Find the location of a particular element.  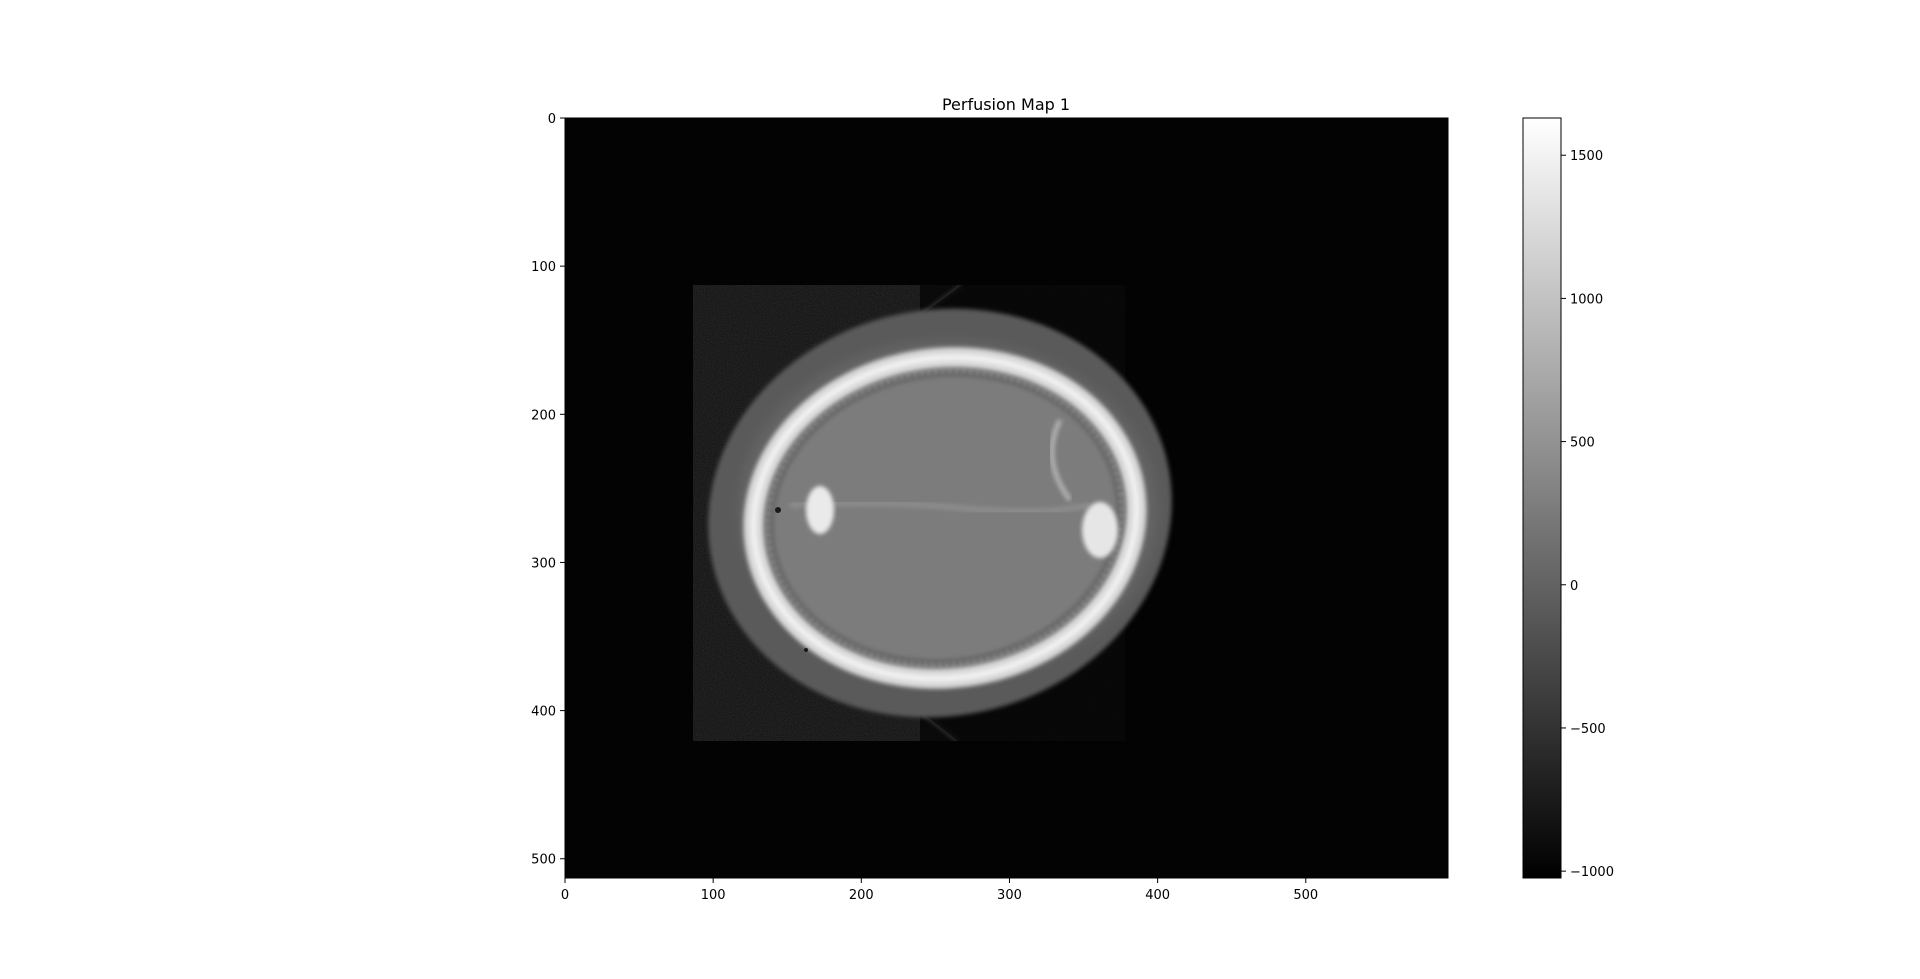

colorbar-ticks: 1500 1000 500 0 −500 −1000 is located at coordinates (1587, 514).